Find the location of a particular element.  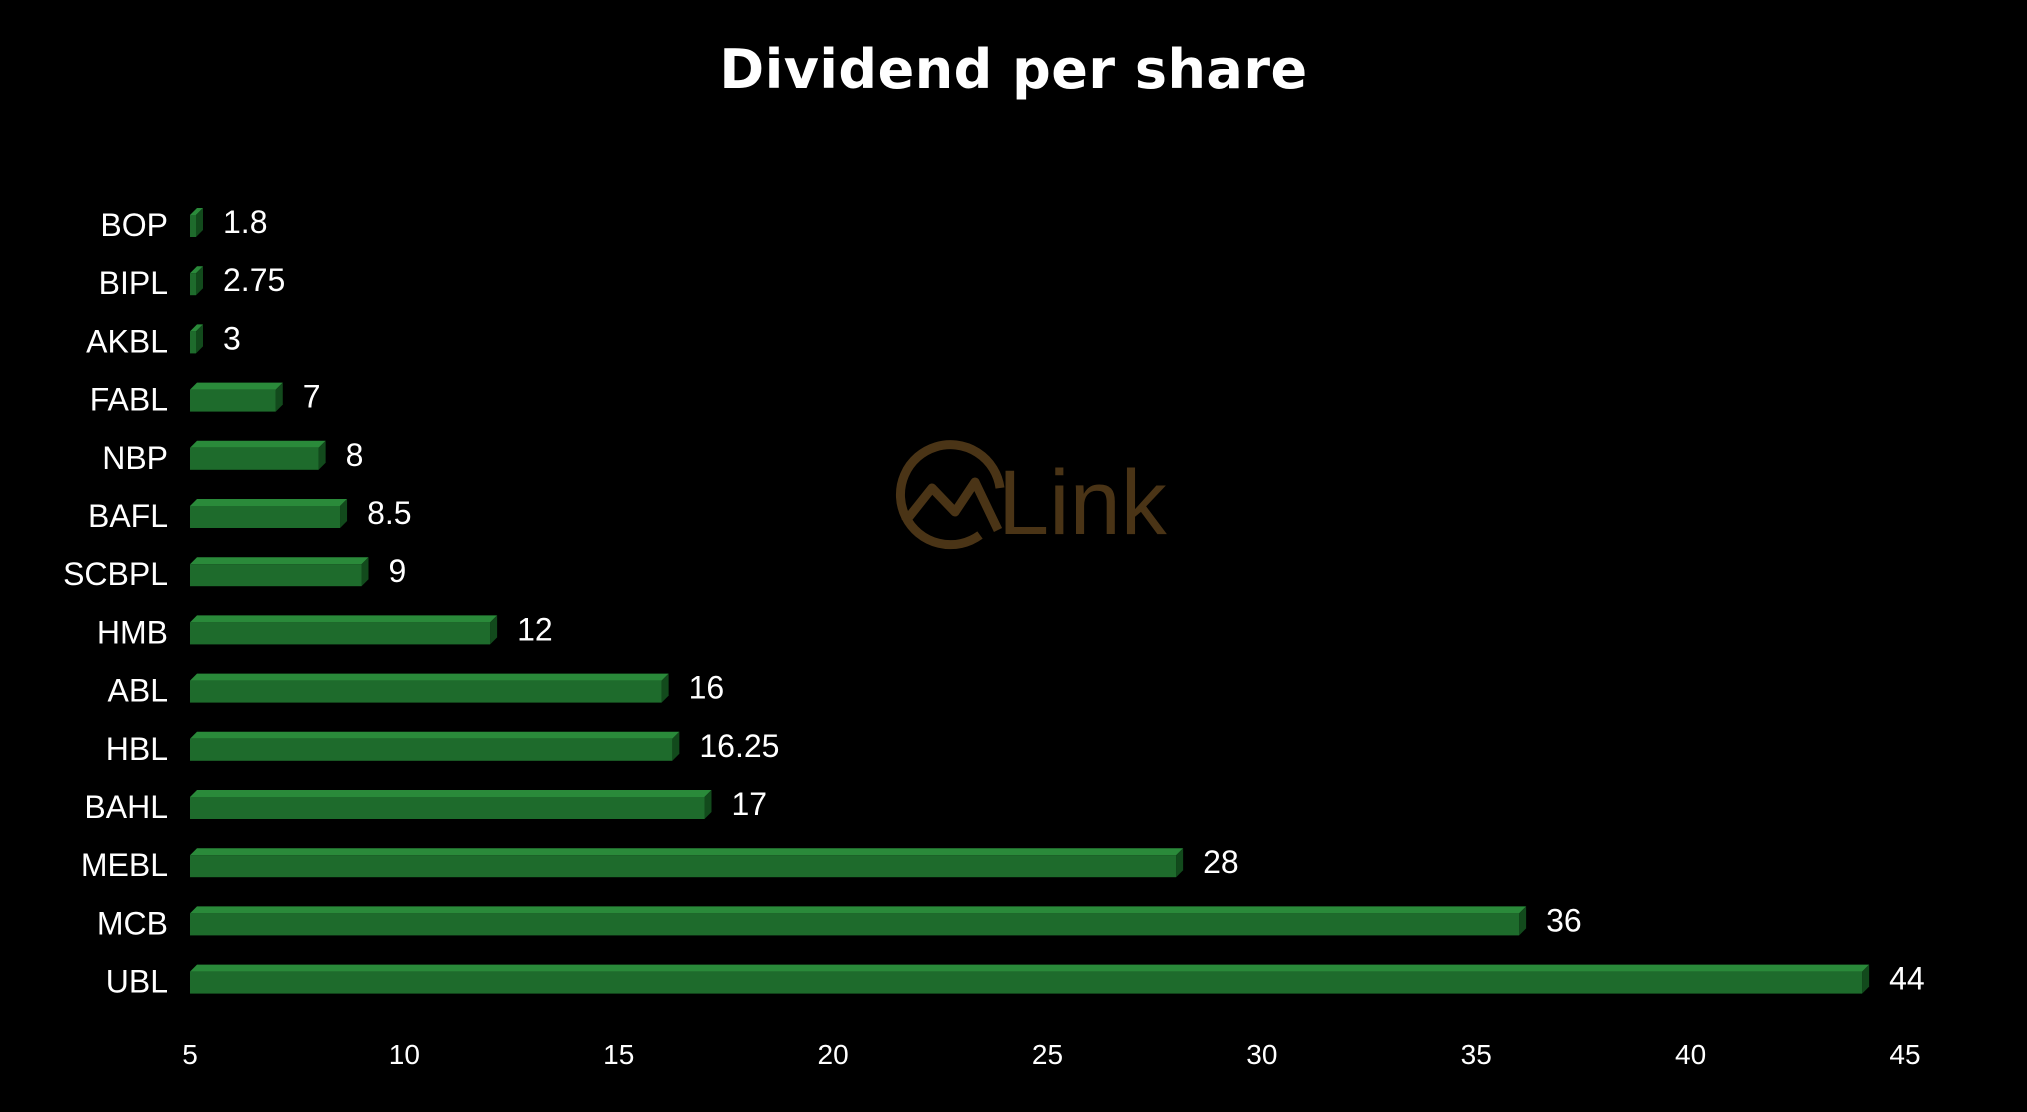

bar-mcb is located at coordinates (858, 921).